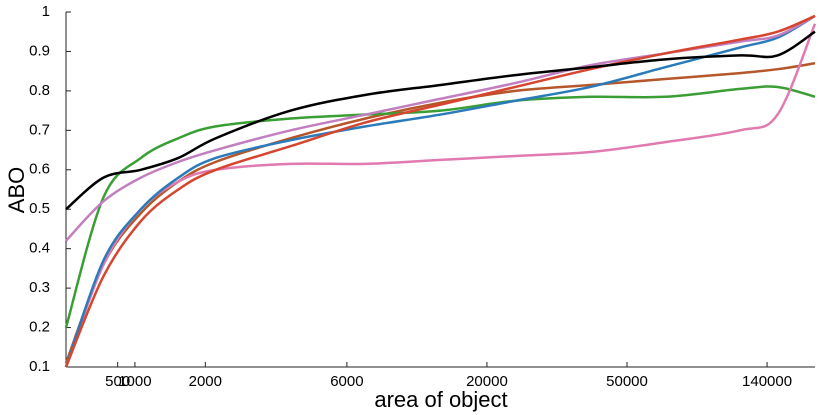 This screenshot has width=822, height=415. Describe the element at coordinates (627, 381) in the screenshot. I see `x-tick-label: 50000` at that location.